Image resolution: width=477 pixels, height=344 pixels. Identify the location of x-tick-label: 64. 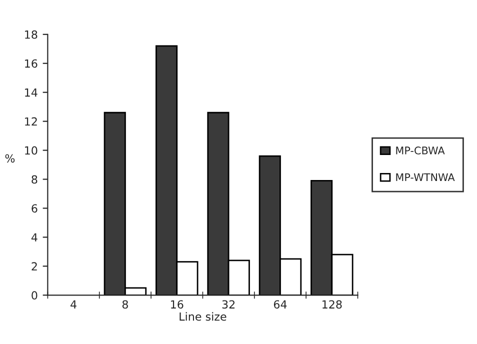
(280, 304).